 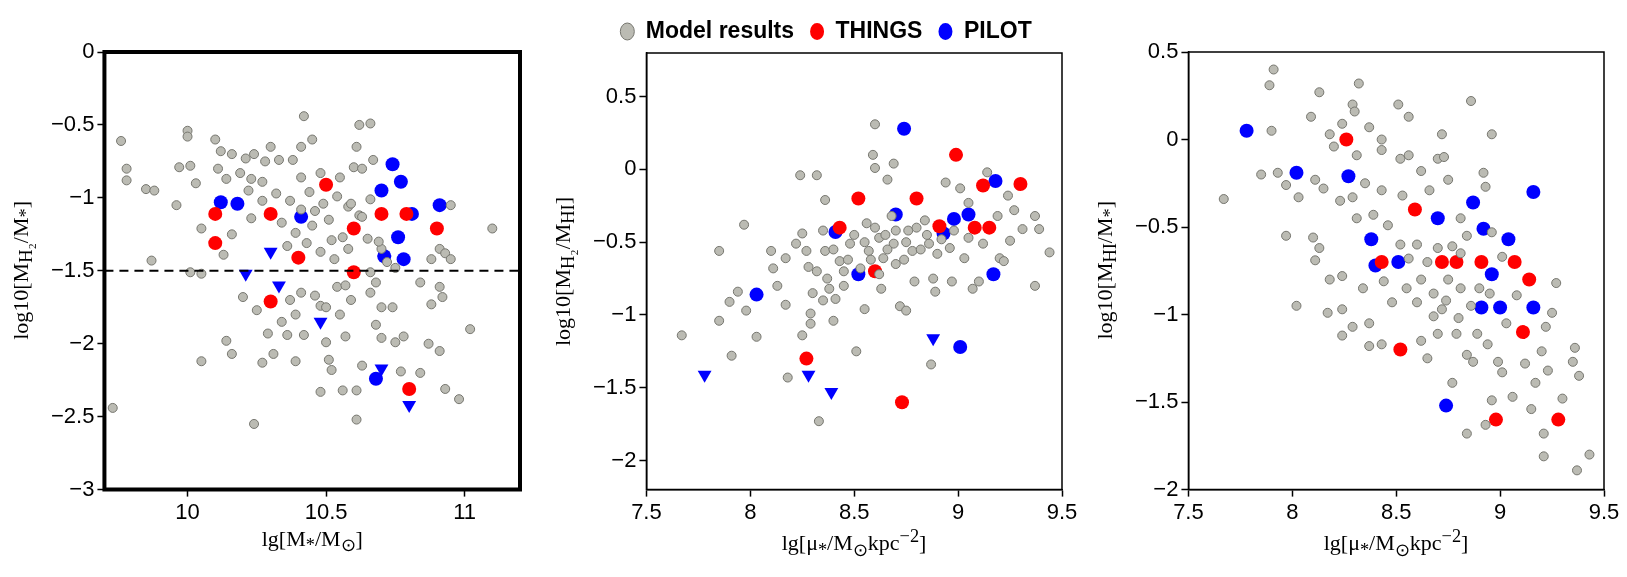 What do you see at coordinates (326, 511) in the screenshot?
I see `x-tick-label: 10.5` at bounding box center [326, 511].